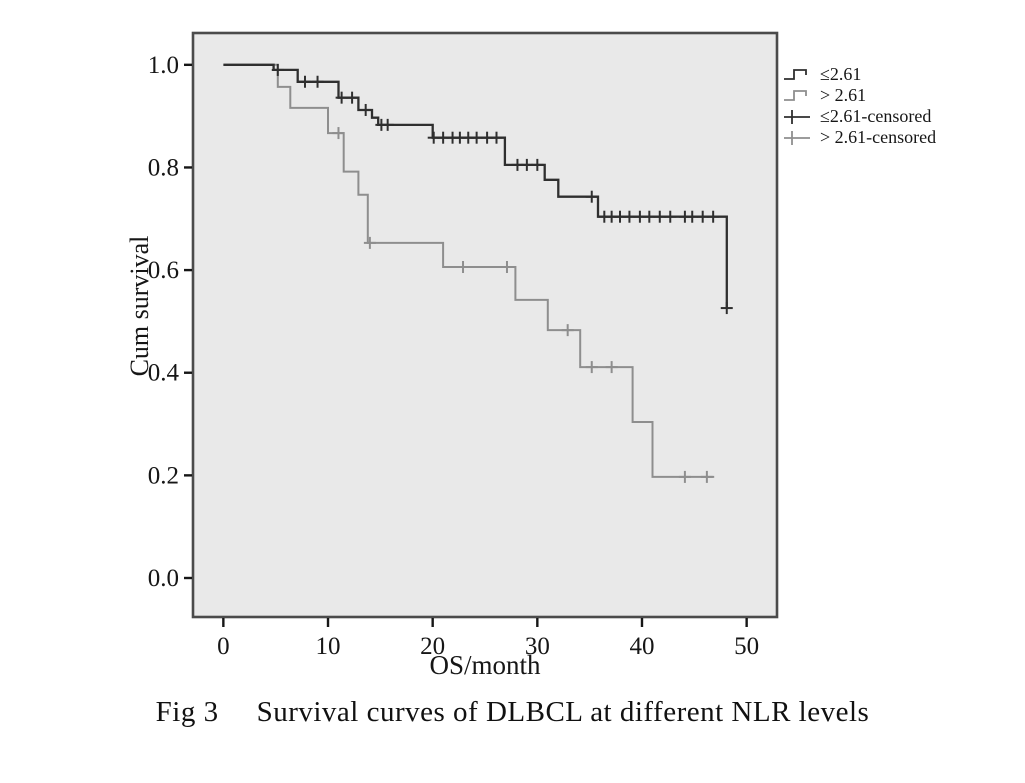 The image size is (1025, 783). What do you see at coordinates (746, 646) in the screenshot?
I see `svg-text: 50` at bounding box center [746, 646].